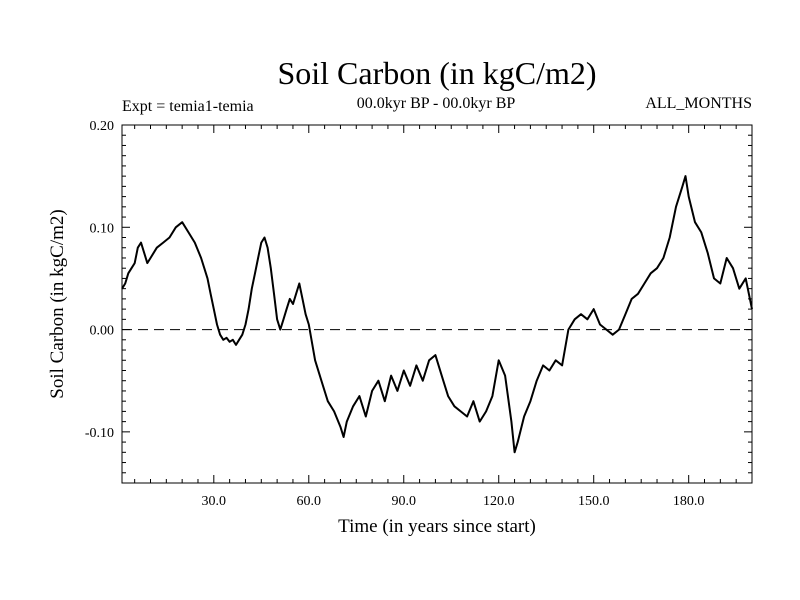 The height and width of the screenshot is (600, 800). What do you see at coordinates (102, 228) in the screenshot?
I see `y-tick-label: 0.10` at bounding box center [102, 228].